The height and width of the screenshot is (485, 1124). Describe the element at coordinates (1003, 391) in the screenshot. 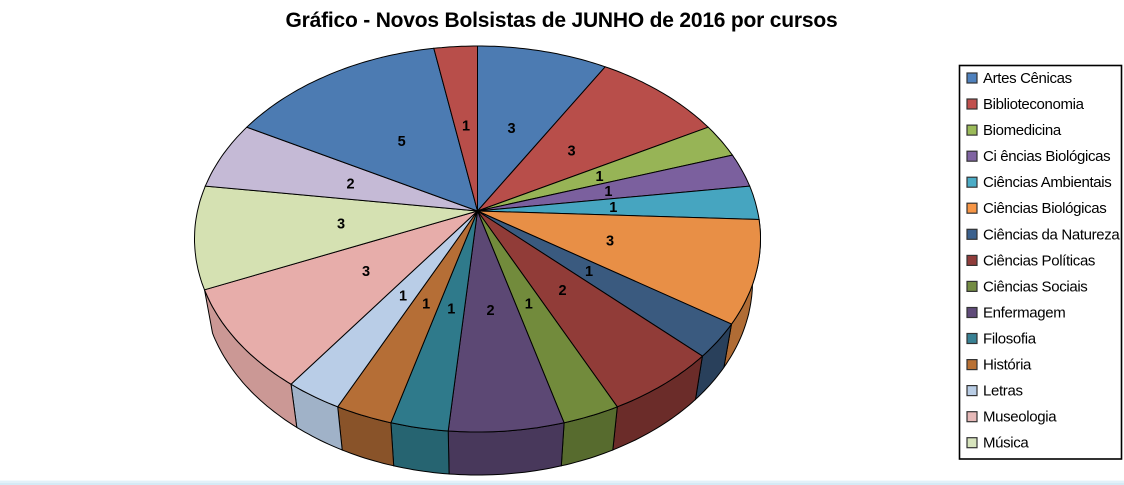

I see `svg-text: Letras` at that location.